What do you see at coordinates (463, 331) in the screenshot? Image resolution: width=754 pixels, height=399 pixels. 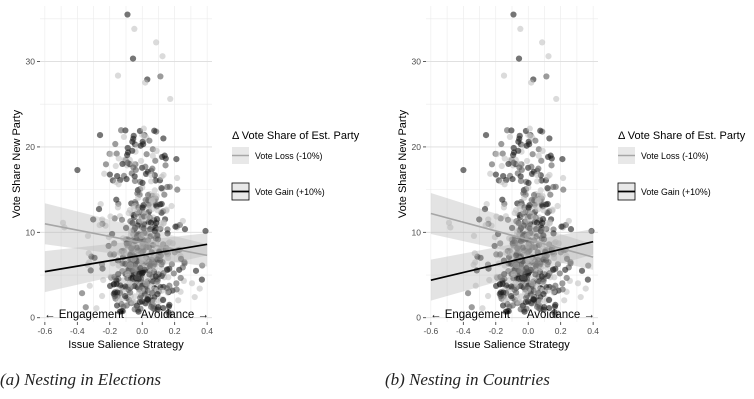 I see `x-tick-label: -0.4` at bounding box center [463, 331].